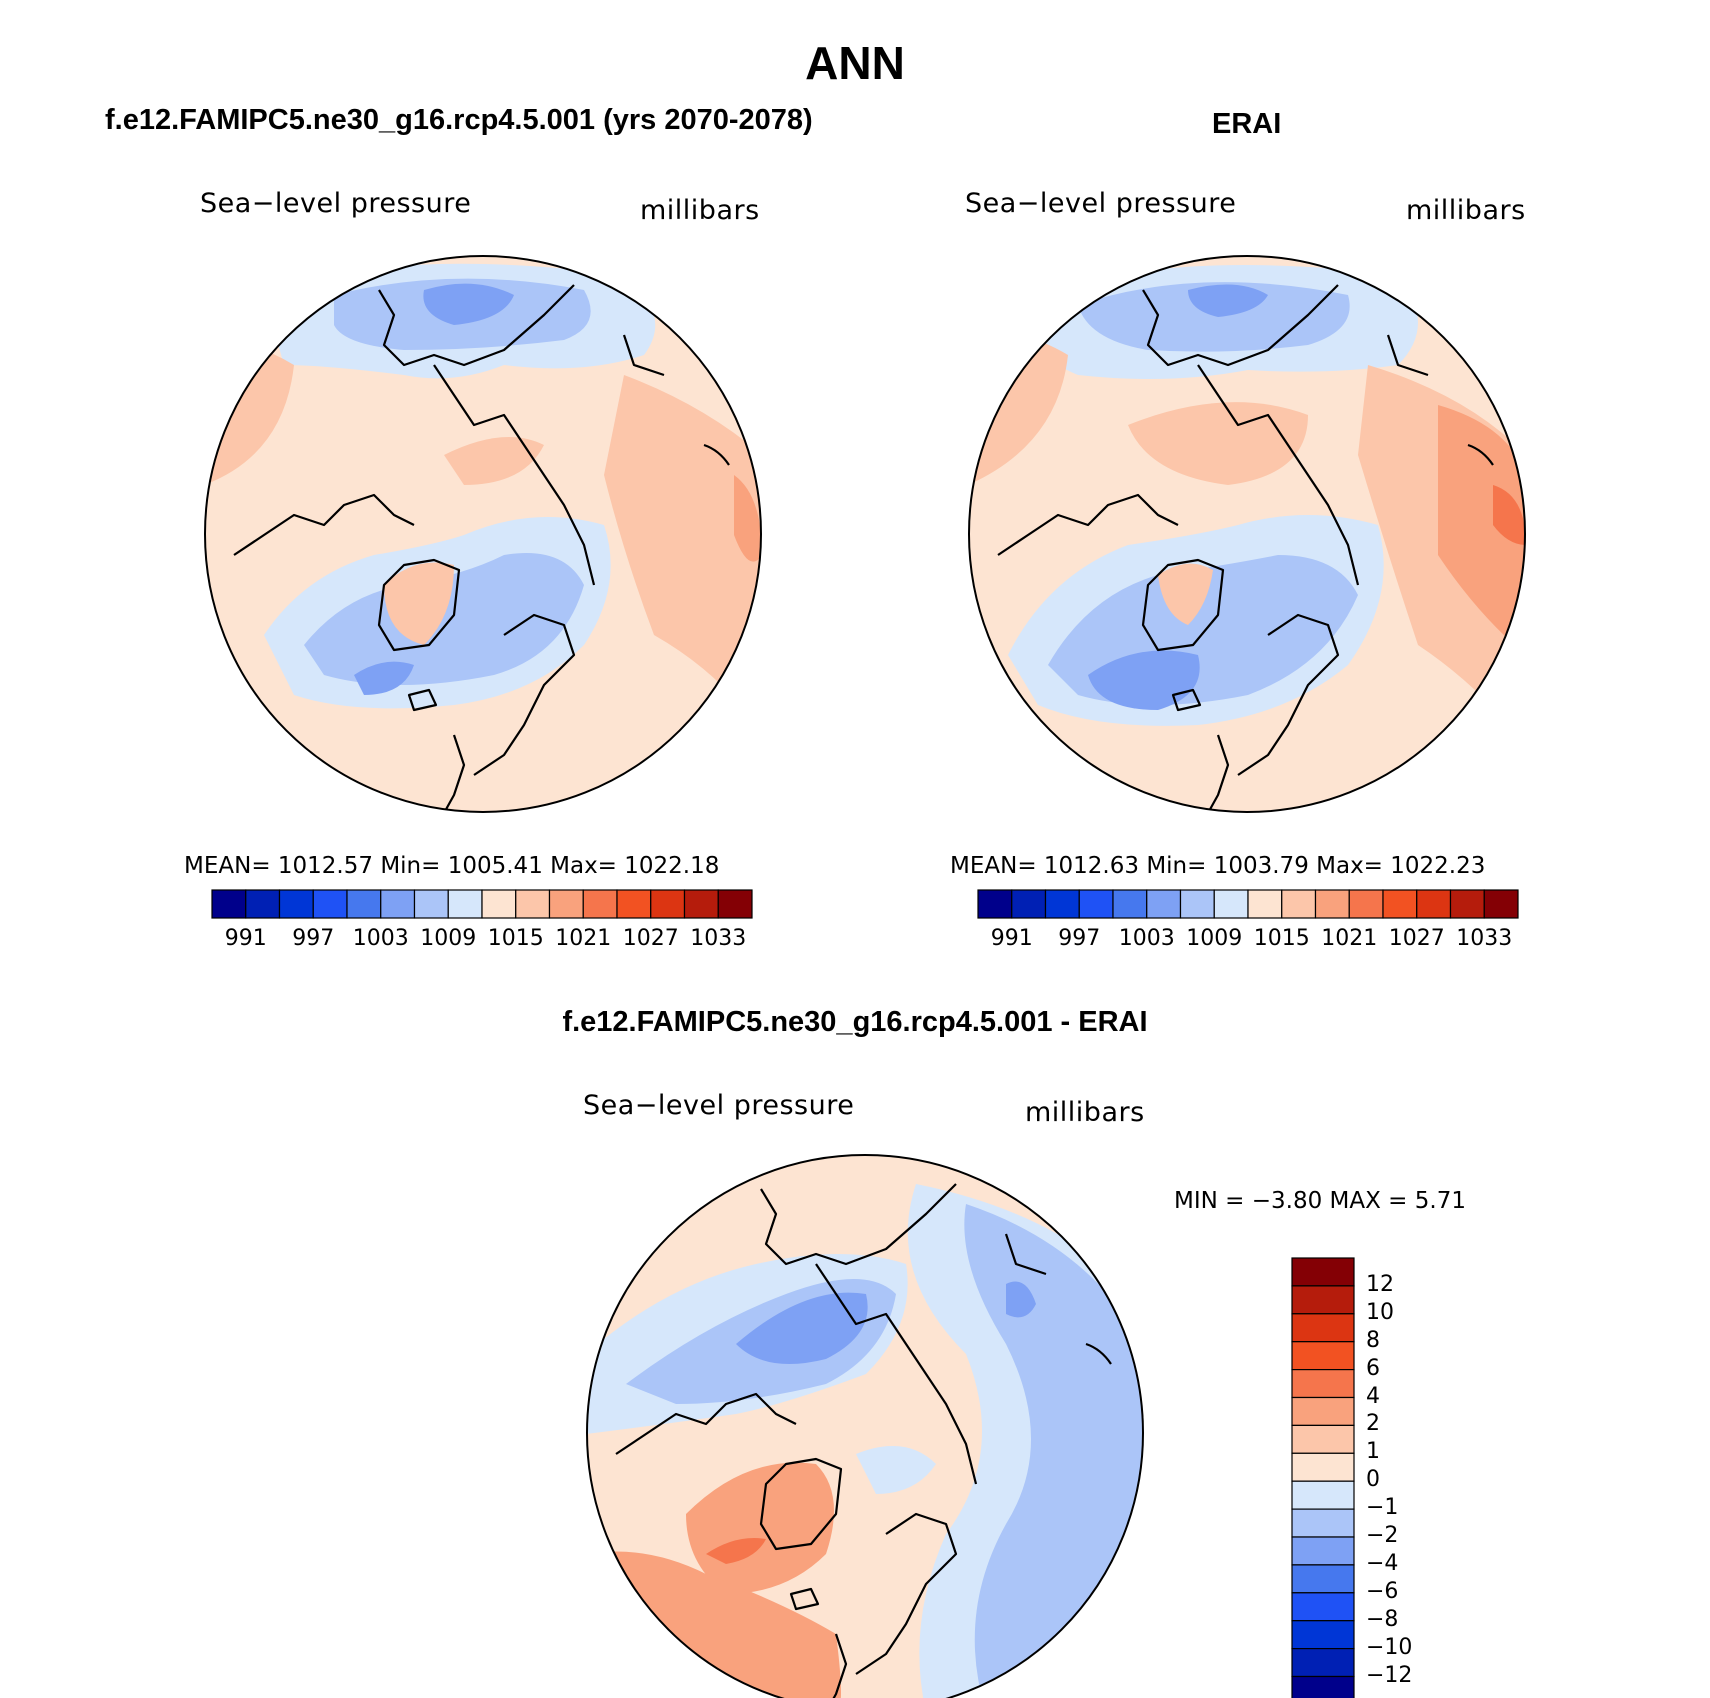 The height and width of the screenshot is (1698, 1710). What do you see at coordinates (1509, 515) in the screenshot?
I see `panel-2-pacific-high-center` at bounding box center [1509, 515].